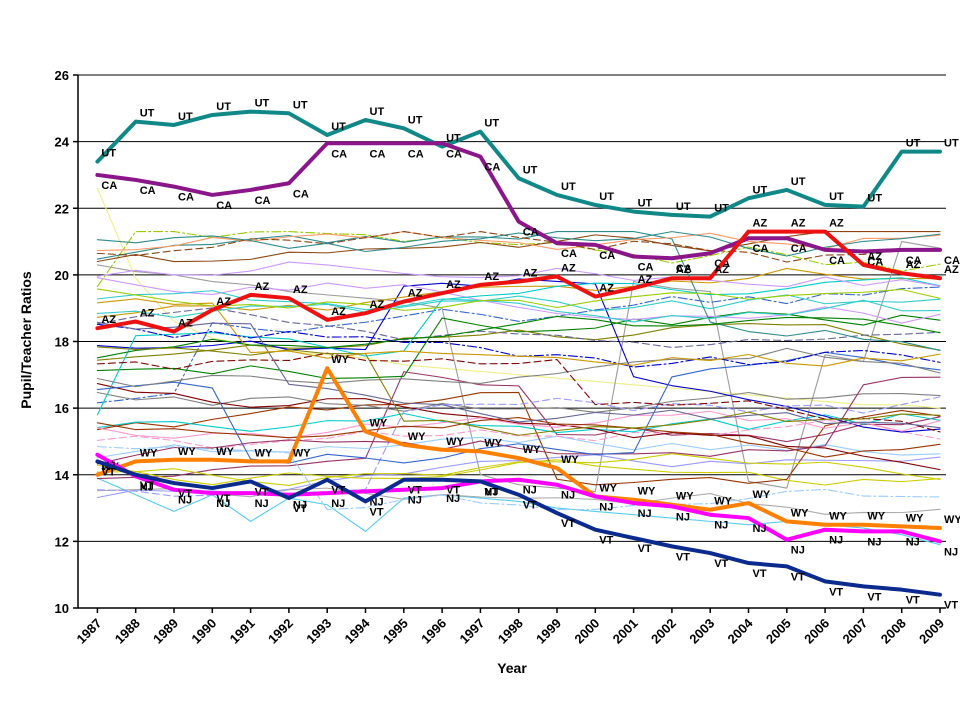  What do you see at coordinates (471, 631) in the screenshot?
I see `svg-text: 1997` at bounding box center [471, 631].